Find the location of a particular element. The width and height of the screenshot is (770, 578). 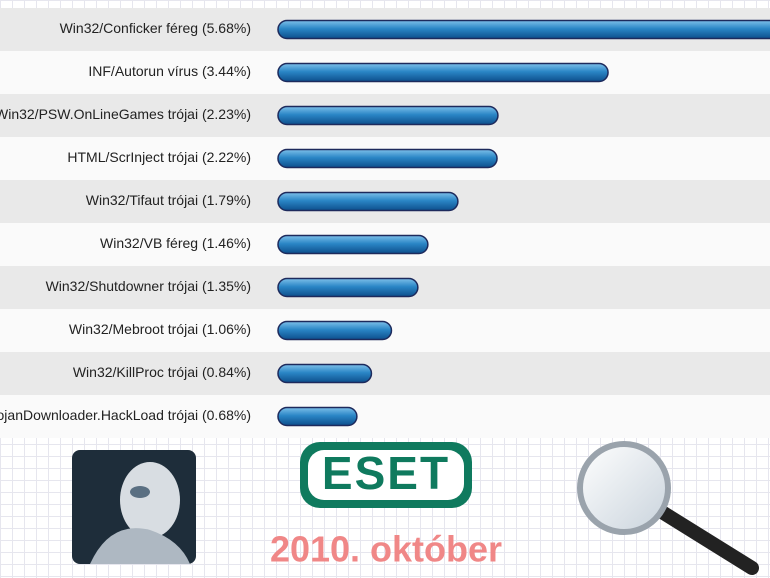

magnifier-image is located at coordinates (668, 508).